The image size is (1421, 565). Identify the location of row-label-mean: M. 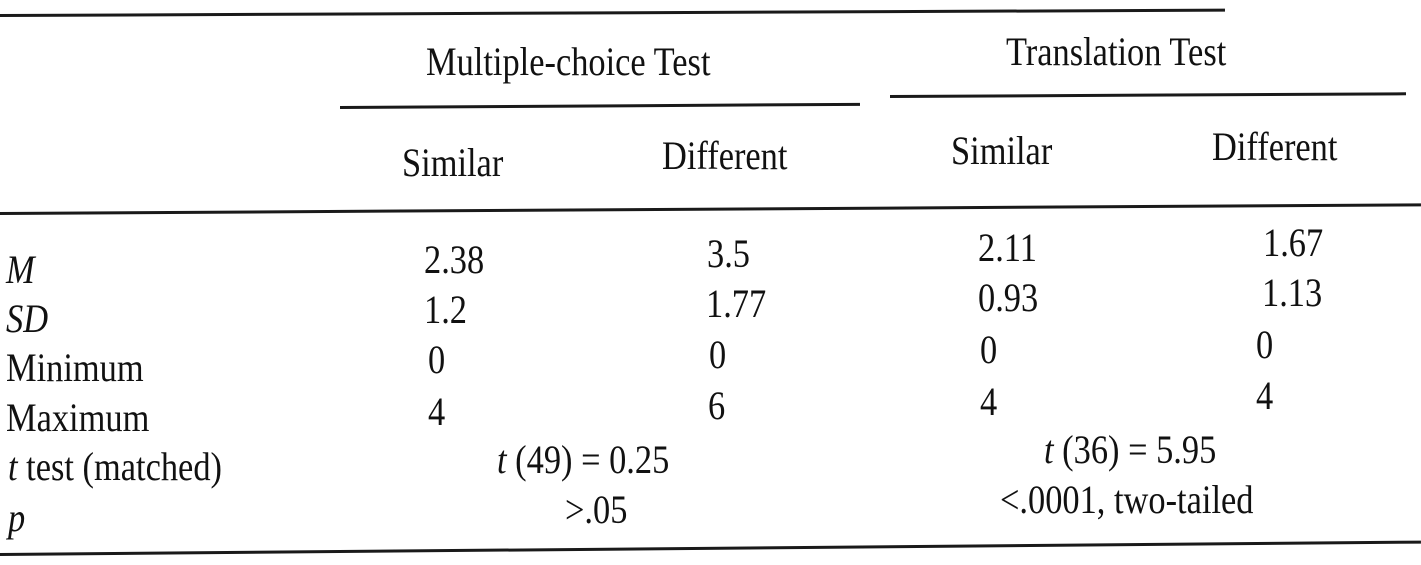
(20, 269).